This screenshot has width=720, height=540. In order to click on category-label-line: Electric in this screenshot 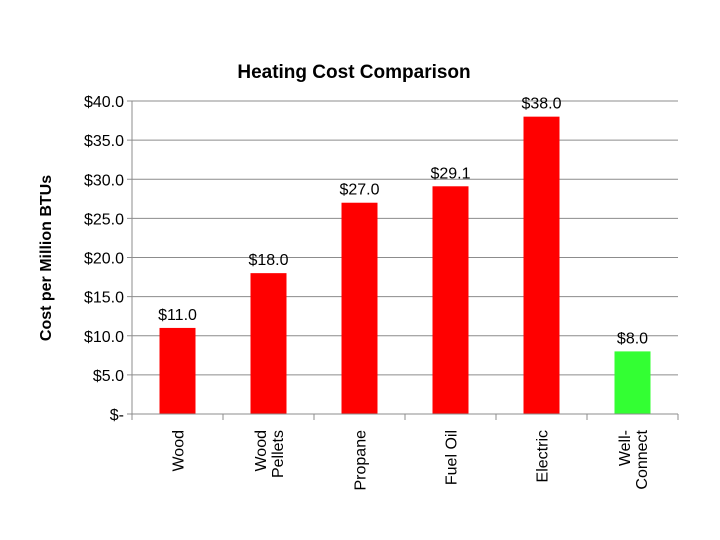, I will do `click(543, 456)`.